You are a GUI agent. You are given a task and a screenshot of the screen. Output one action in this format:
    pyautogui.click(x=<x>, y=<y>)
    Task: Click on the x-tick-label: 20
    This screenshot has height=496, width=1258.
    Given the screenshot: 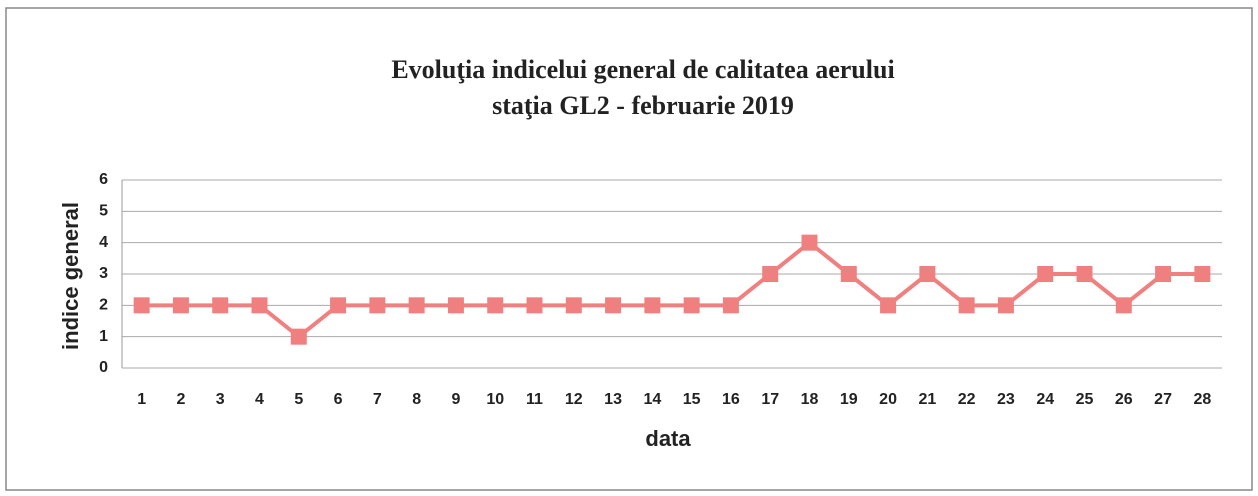 What is the action you would take?
    pyautogui.click(x=888, y=399)
    